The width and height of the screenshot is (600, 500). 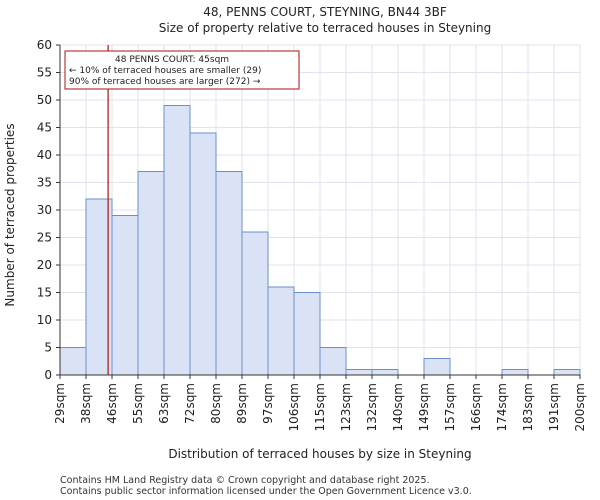 I want to click on x-tick-label-0: 29sqm, so click(x=60, y=403).